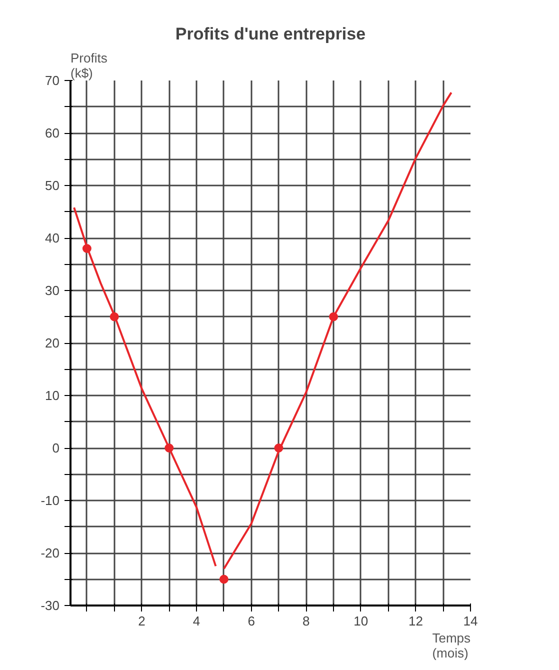 The image size is (559, 670). I want to click on x-tick-label: 2, so click(142, 621).